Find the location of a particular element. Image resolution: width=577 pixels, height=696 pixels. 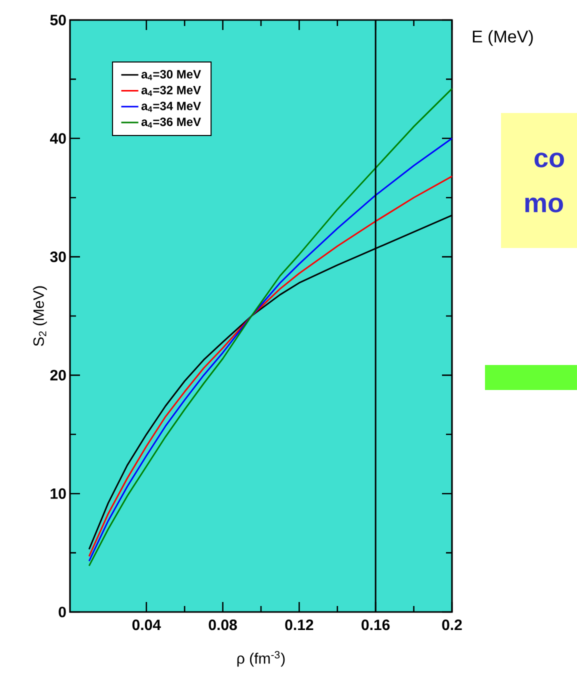

x-tick-label: 0.2 is located at coordinates (452, 625).